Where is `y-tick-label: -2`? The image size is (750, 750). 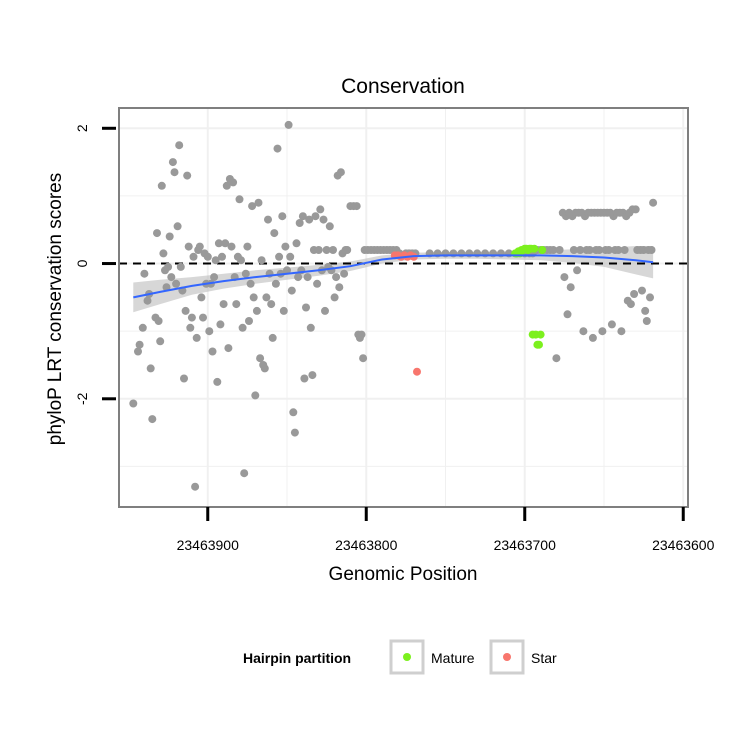
y-tick-label: -2 is located at coordinates (82, 398).